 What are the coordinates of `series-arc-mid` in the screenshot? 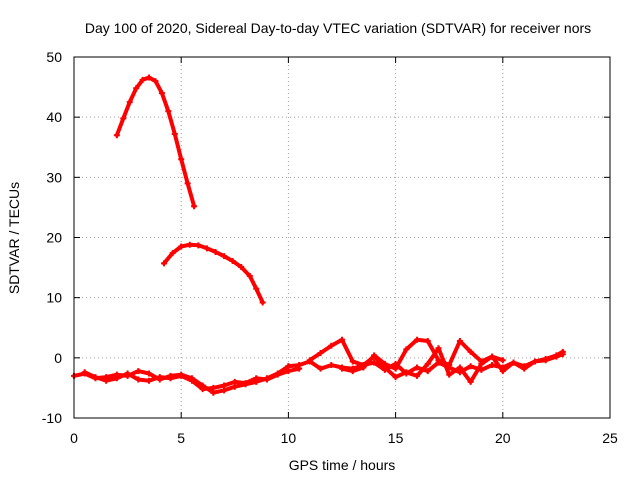 It's located at (213, 273).